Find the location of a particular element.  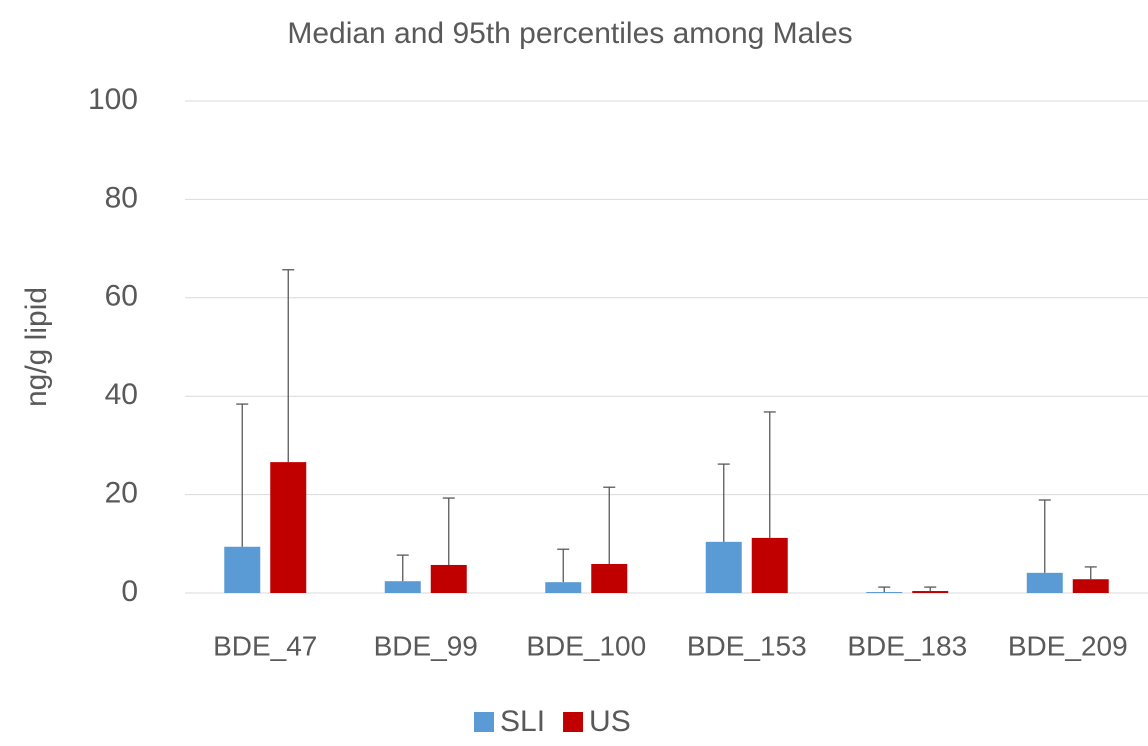

x-tick-label: BDE_47 is located at coordinates (265, 645).